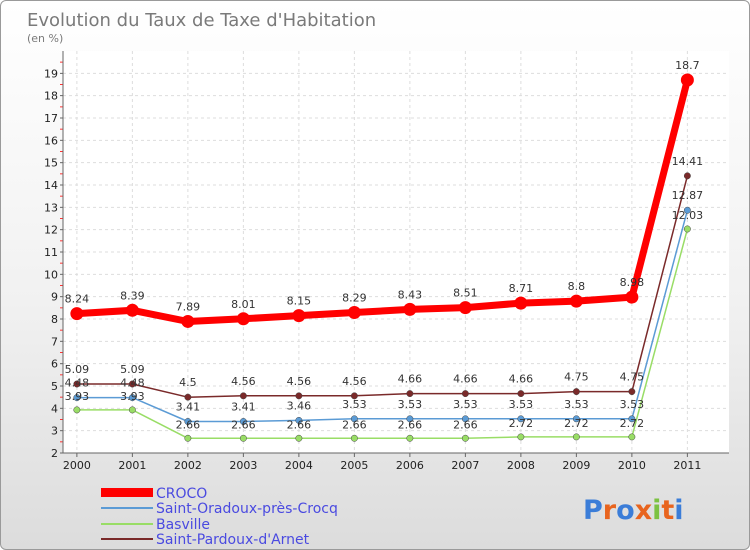 Image resolution: width=750 pixels, height=550 pixels. I want to click on xtick-label: 2010, so click(632, 465).